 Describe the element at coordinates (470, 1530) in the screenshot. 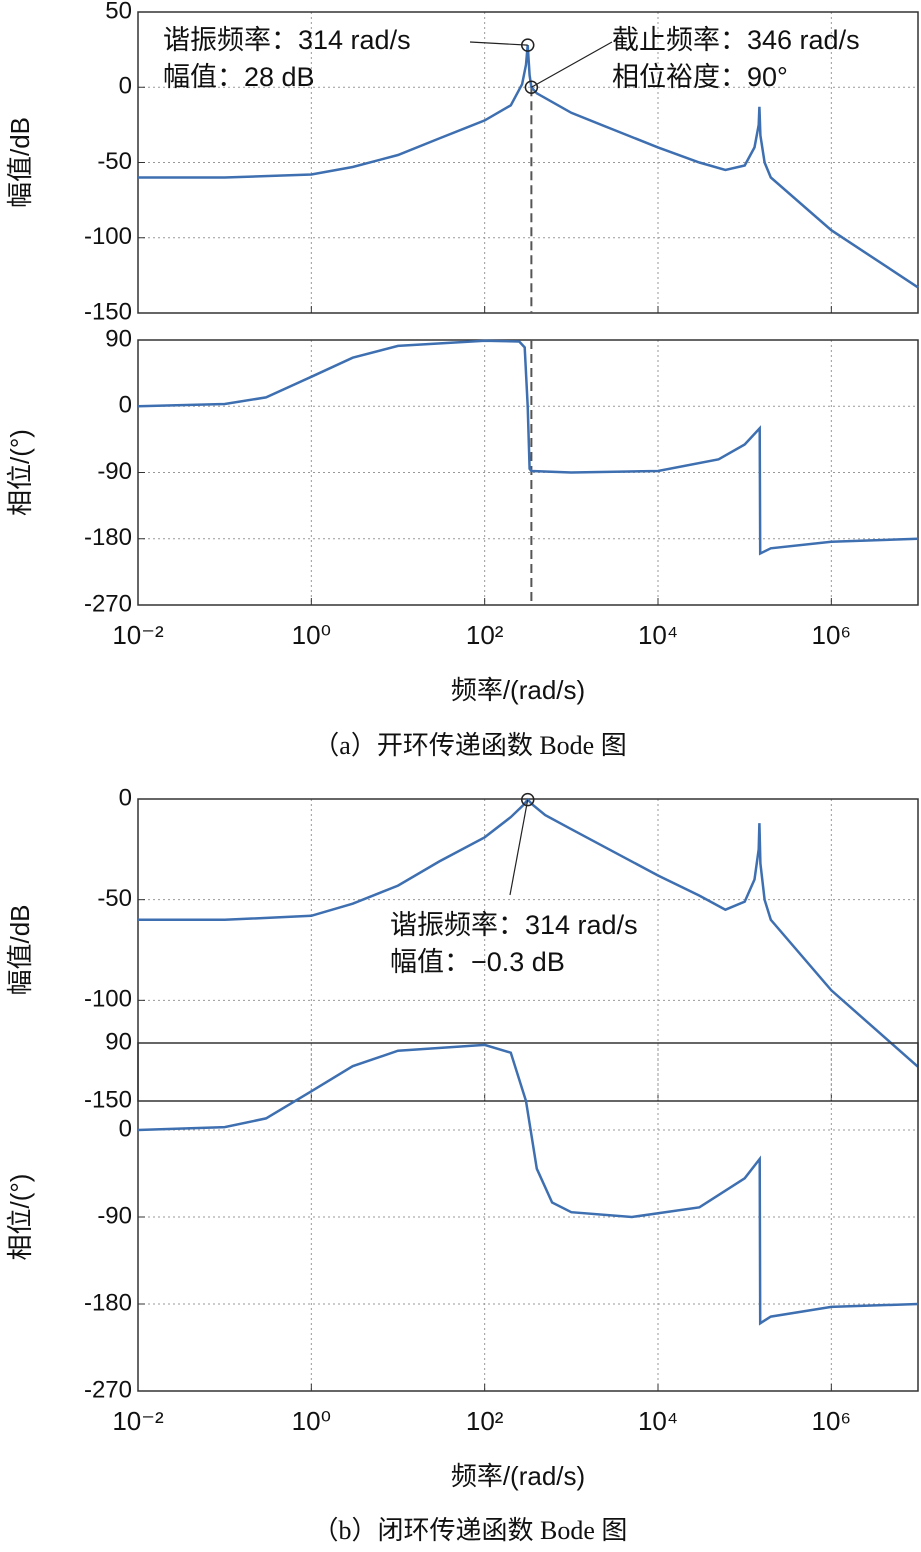

I see `caption: （b）闭环传递函数 Bode 图` at that location.